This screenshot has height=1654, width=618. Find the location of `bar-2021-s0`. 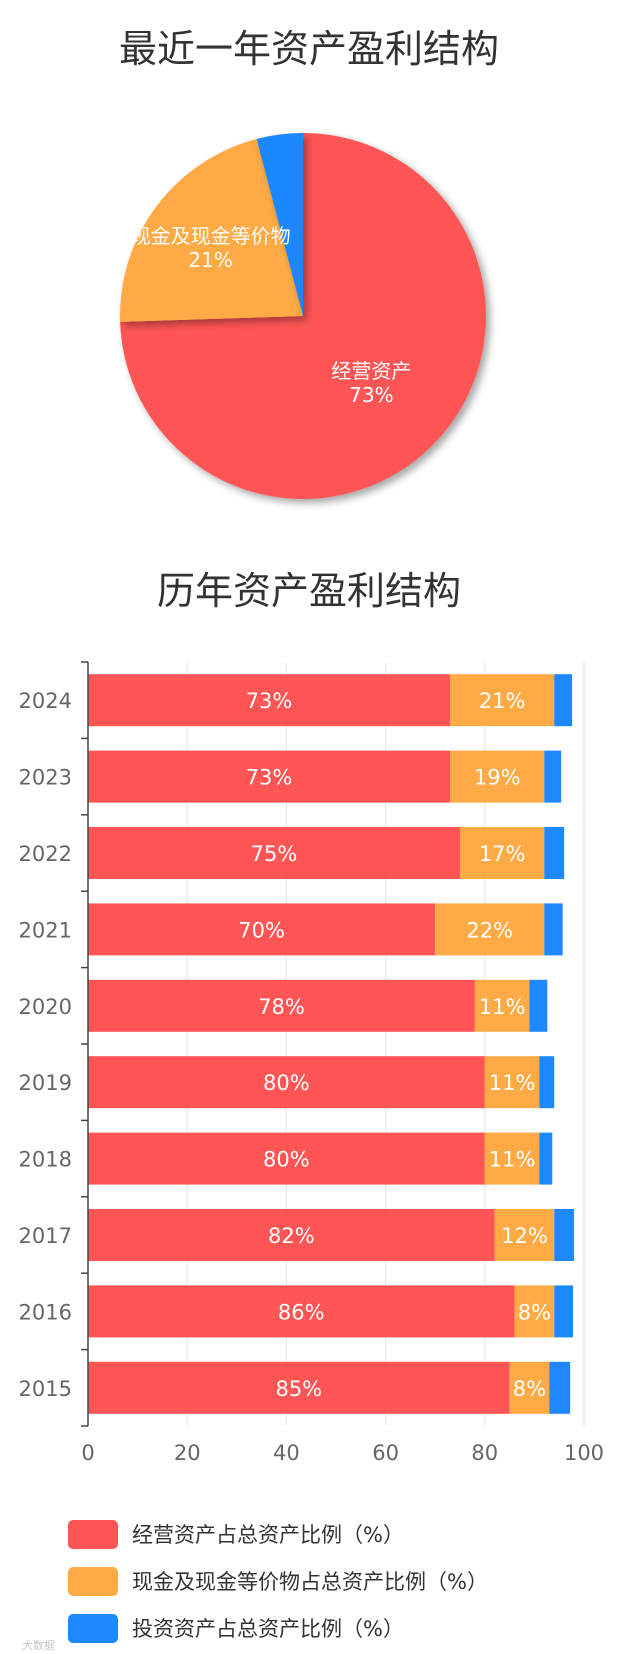

bar-2021-s0 is located at coordinates (262, 929).